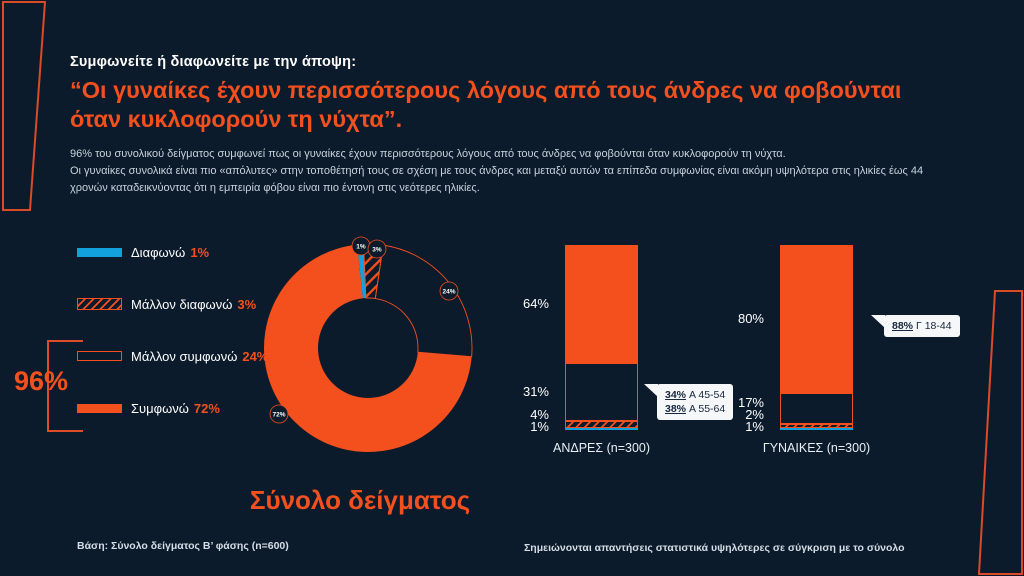  I want to click on donut-label-value: 24%, so click(448, 291).